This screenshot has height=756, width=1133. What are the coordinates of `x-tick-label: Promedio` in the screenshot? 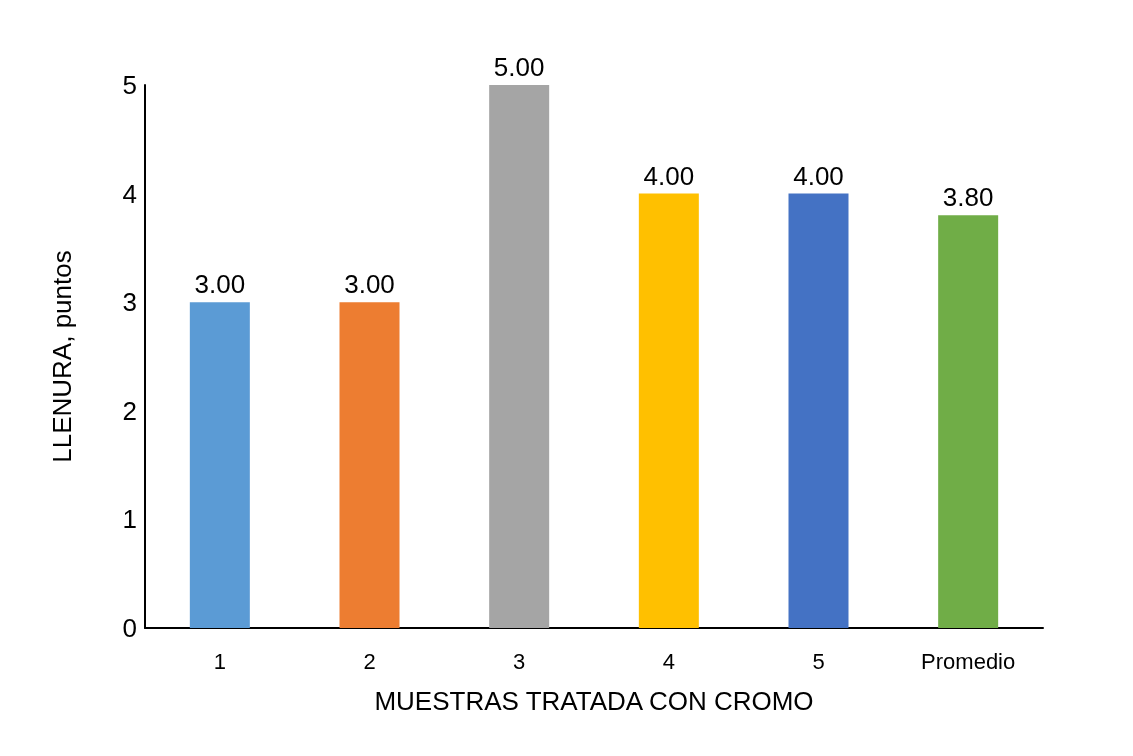 It's located at (968, 661).